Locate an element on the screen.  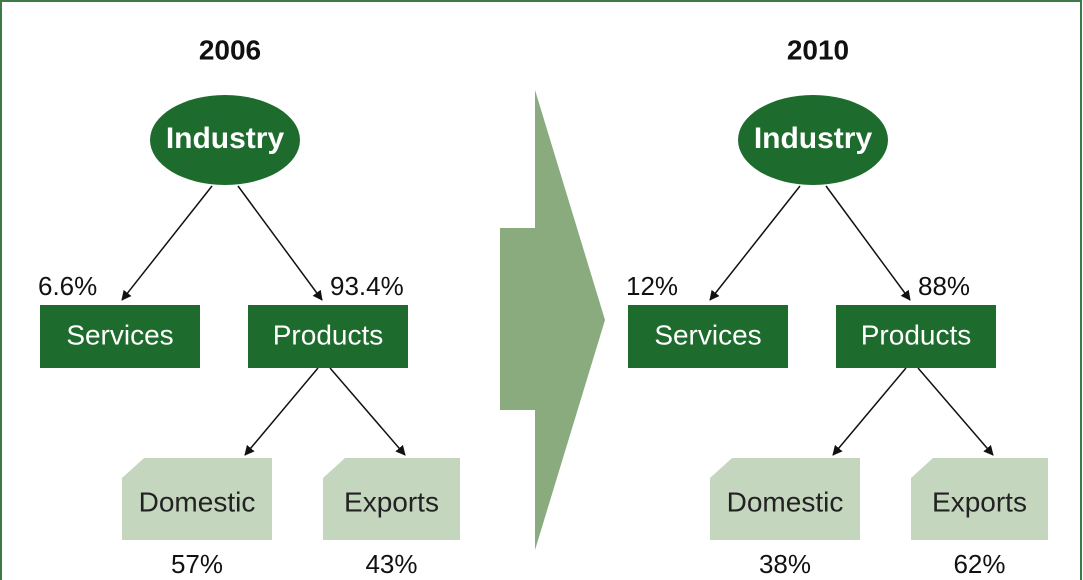
share-label: 57% is located at coordinates (197, 564).